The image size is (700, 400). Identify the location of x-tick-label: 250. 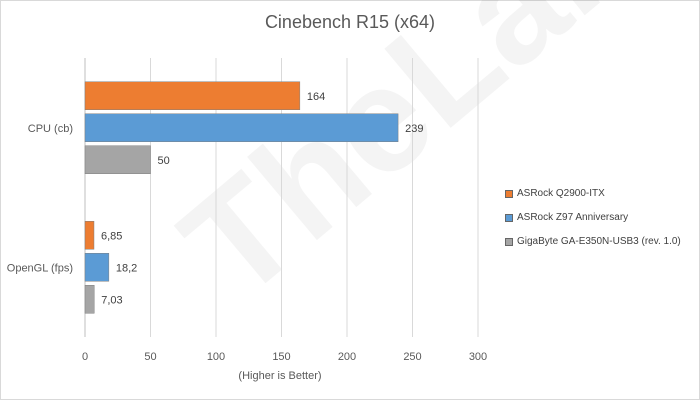
(412, 357).